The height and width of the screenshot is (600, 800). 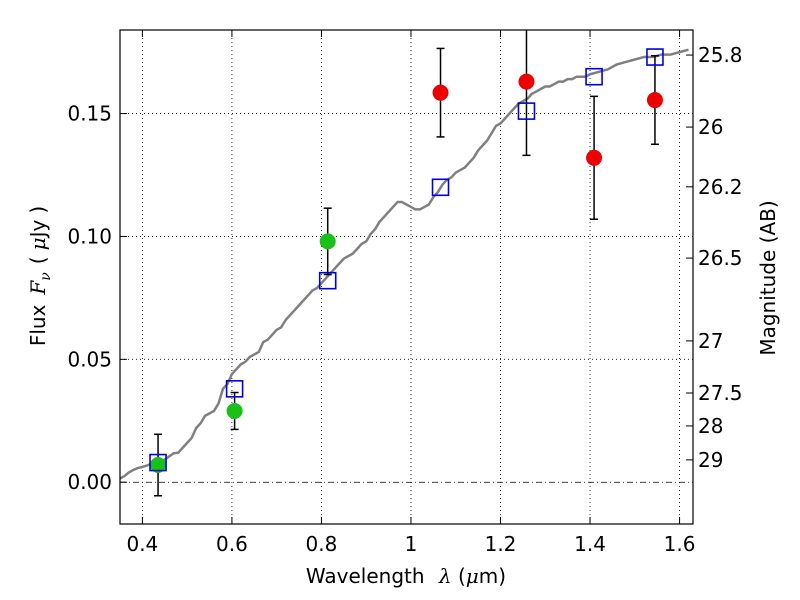 What do you see at coordinates (89, 482) in the screenshot?
I see `y-tick-label: 0.00` at bounding box center [89, 482].